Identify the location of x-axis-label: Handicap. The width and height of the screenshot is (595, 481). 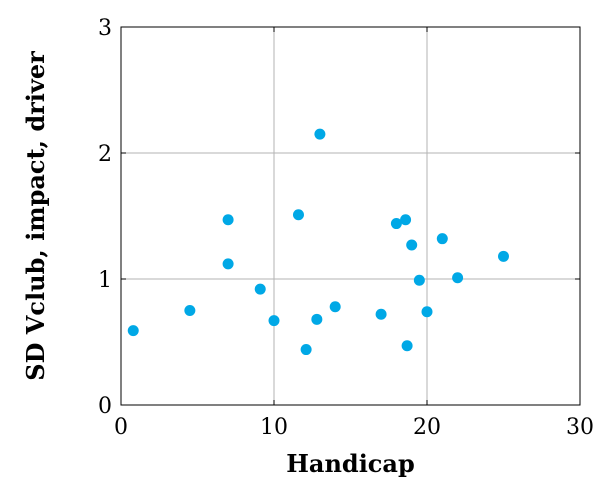
(350, 463).